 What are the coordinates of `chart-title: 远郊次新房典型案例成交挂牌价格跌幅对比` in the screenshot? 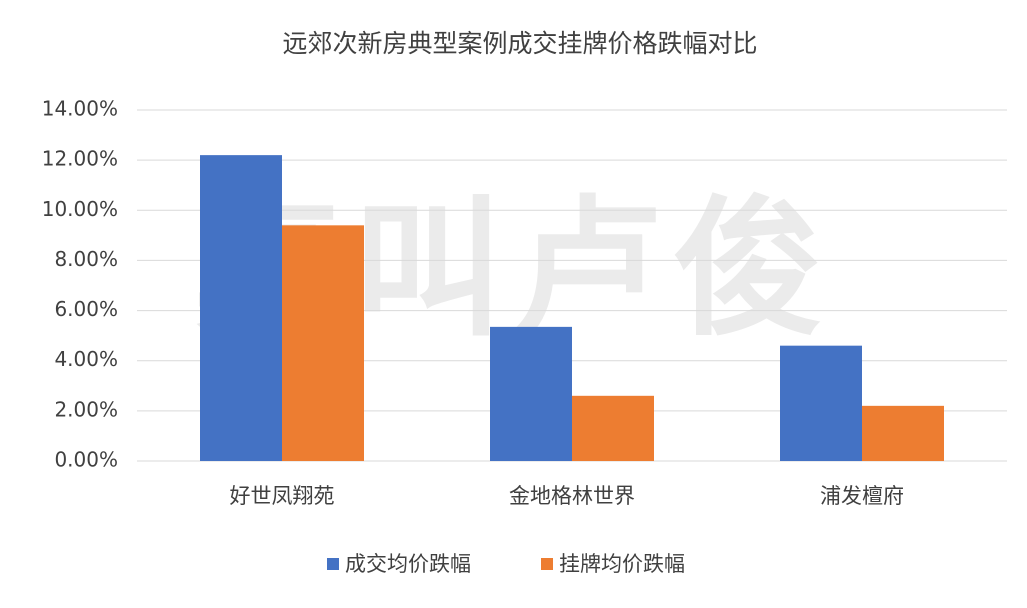 It's located at (519, 43).